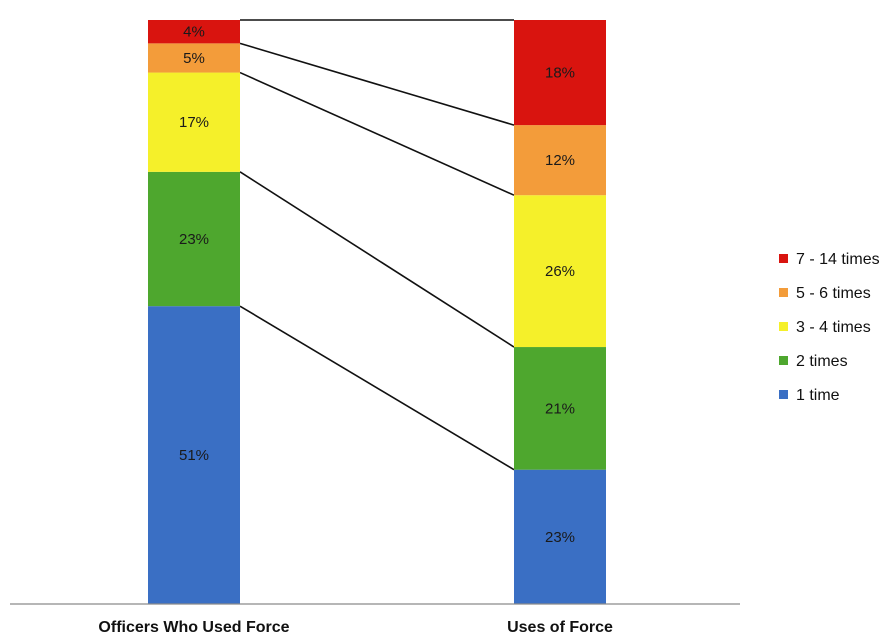  Describe the element at coordinates (818, 395) in the screenshot. I see `legend-label: 1 time` at that location.